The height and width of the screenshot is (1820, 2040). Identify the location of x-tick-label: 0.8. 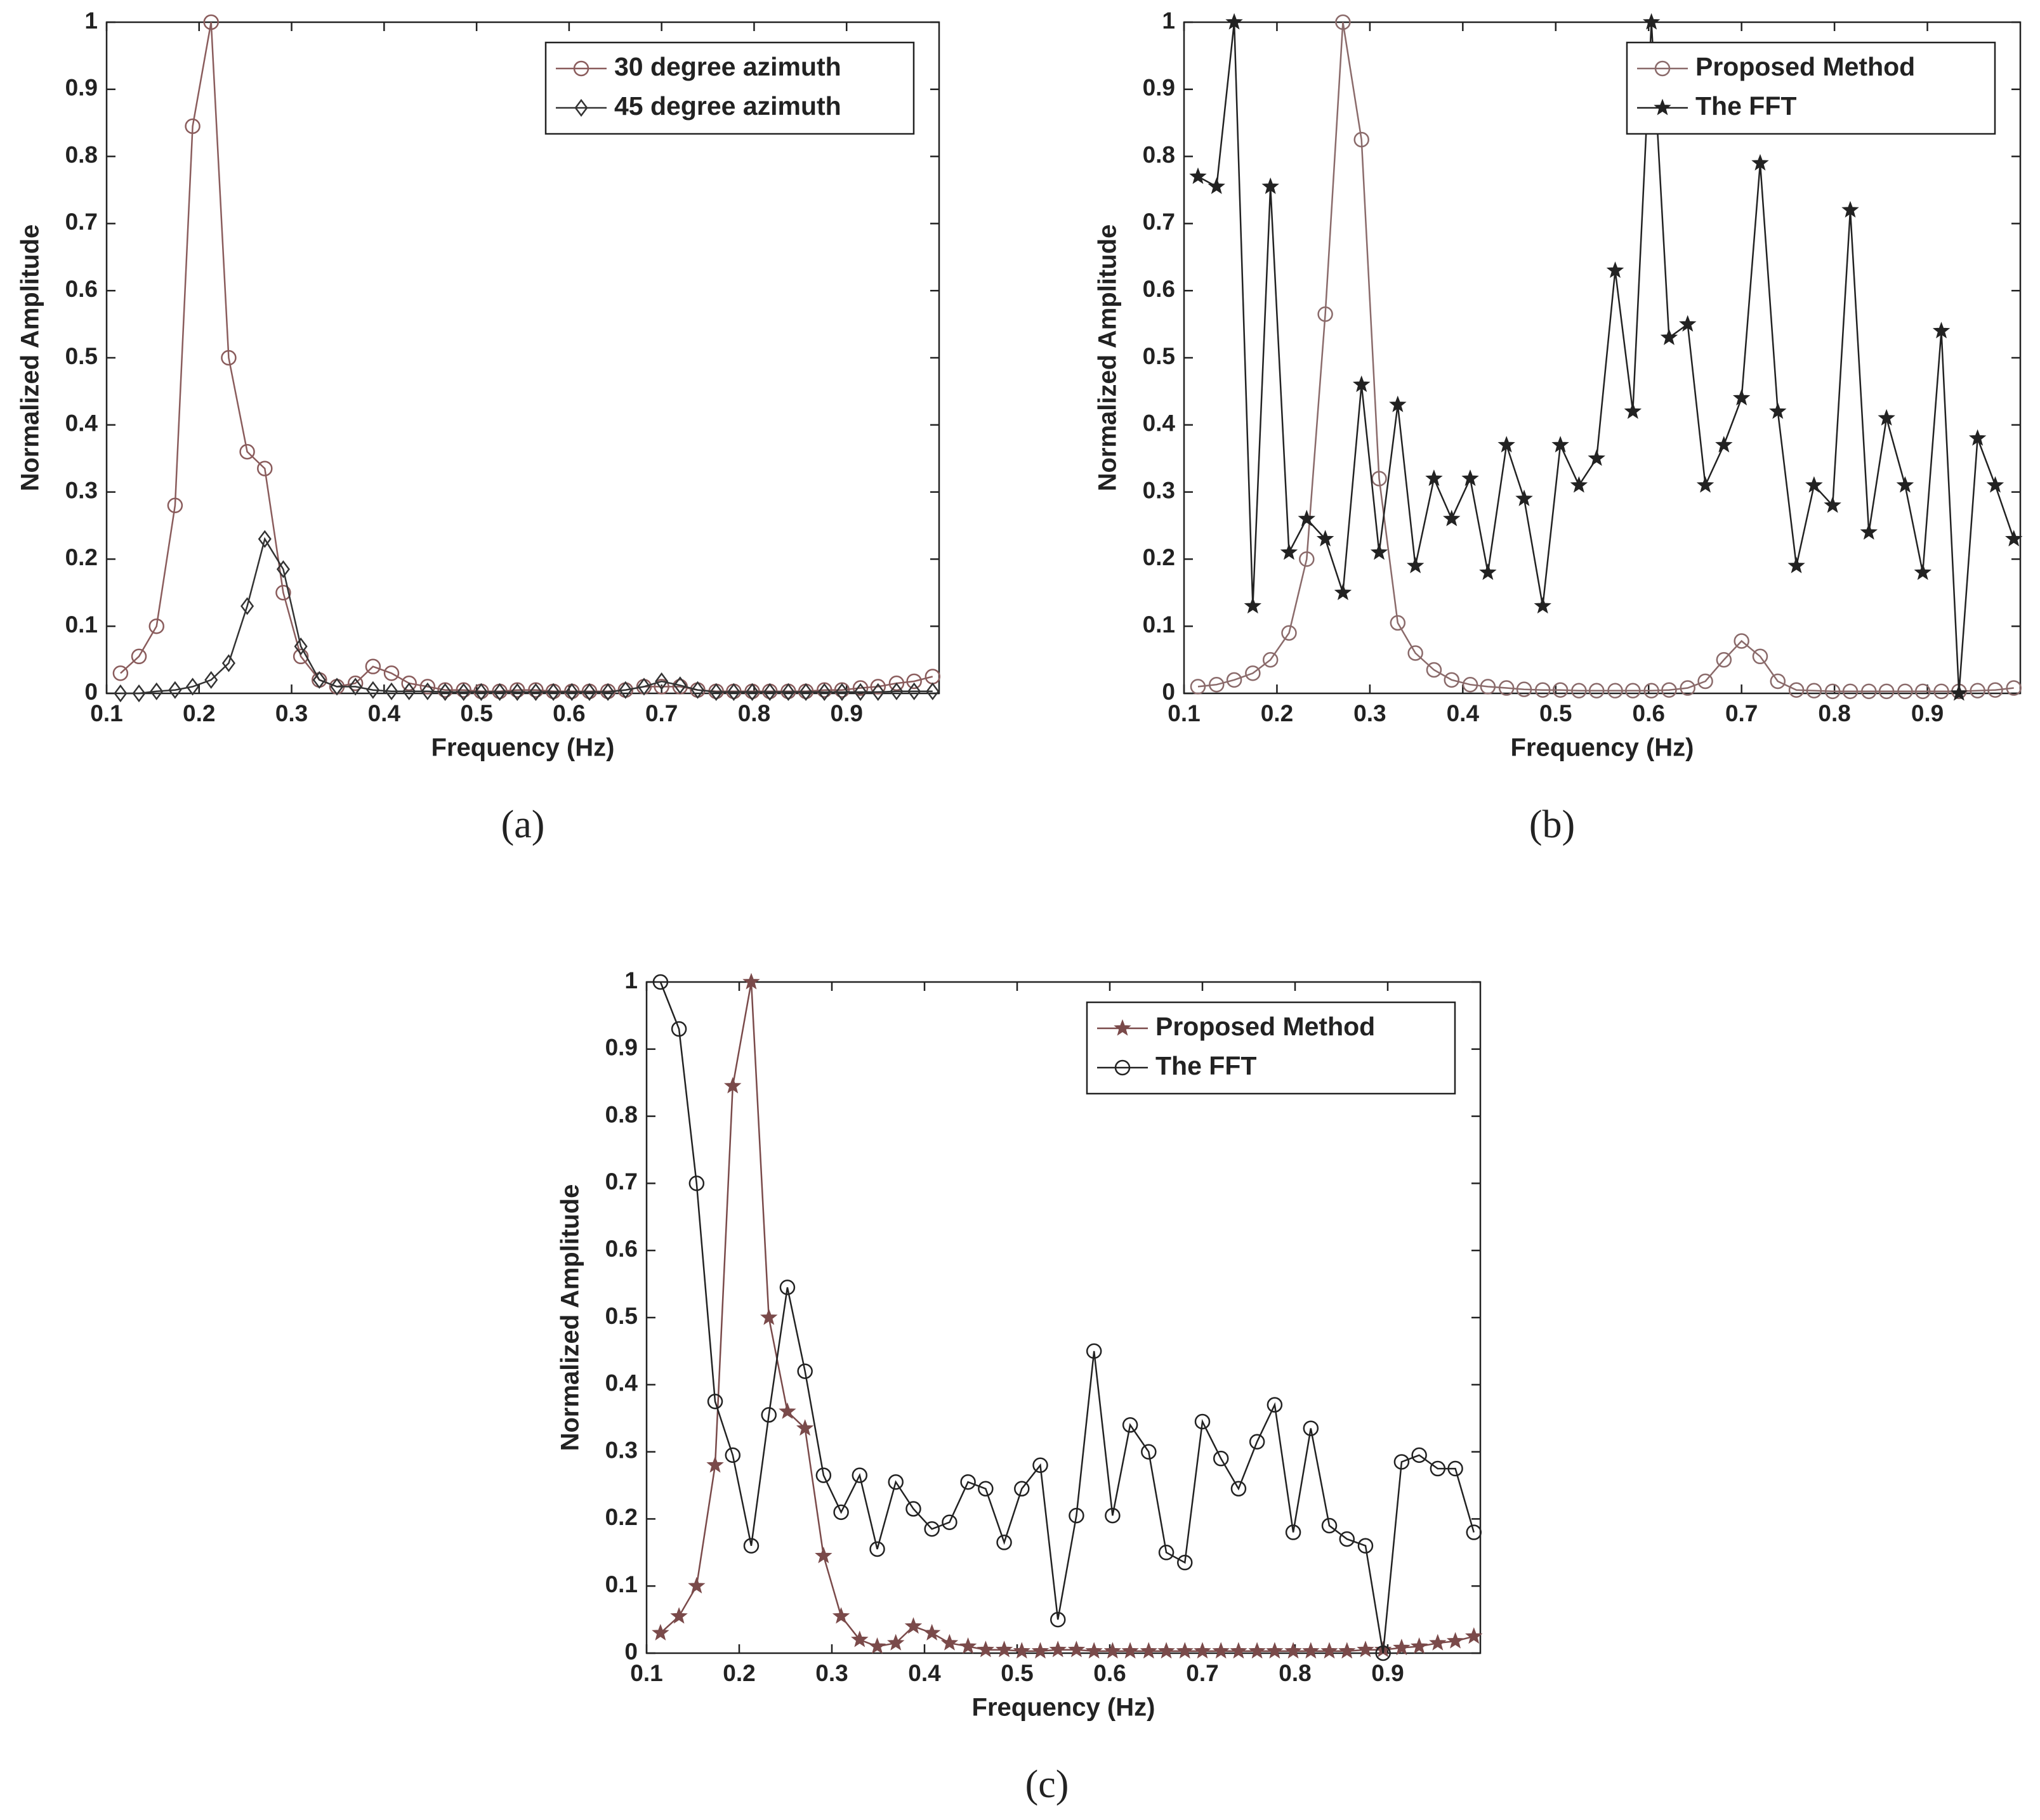
(1834, 713).